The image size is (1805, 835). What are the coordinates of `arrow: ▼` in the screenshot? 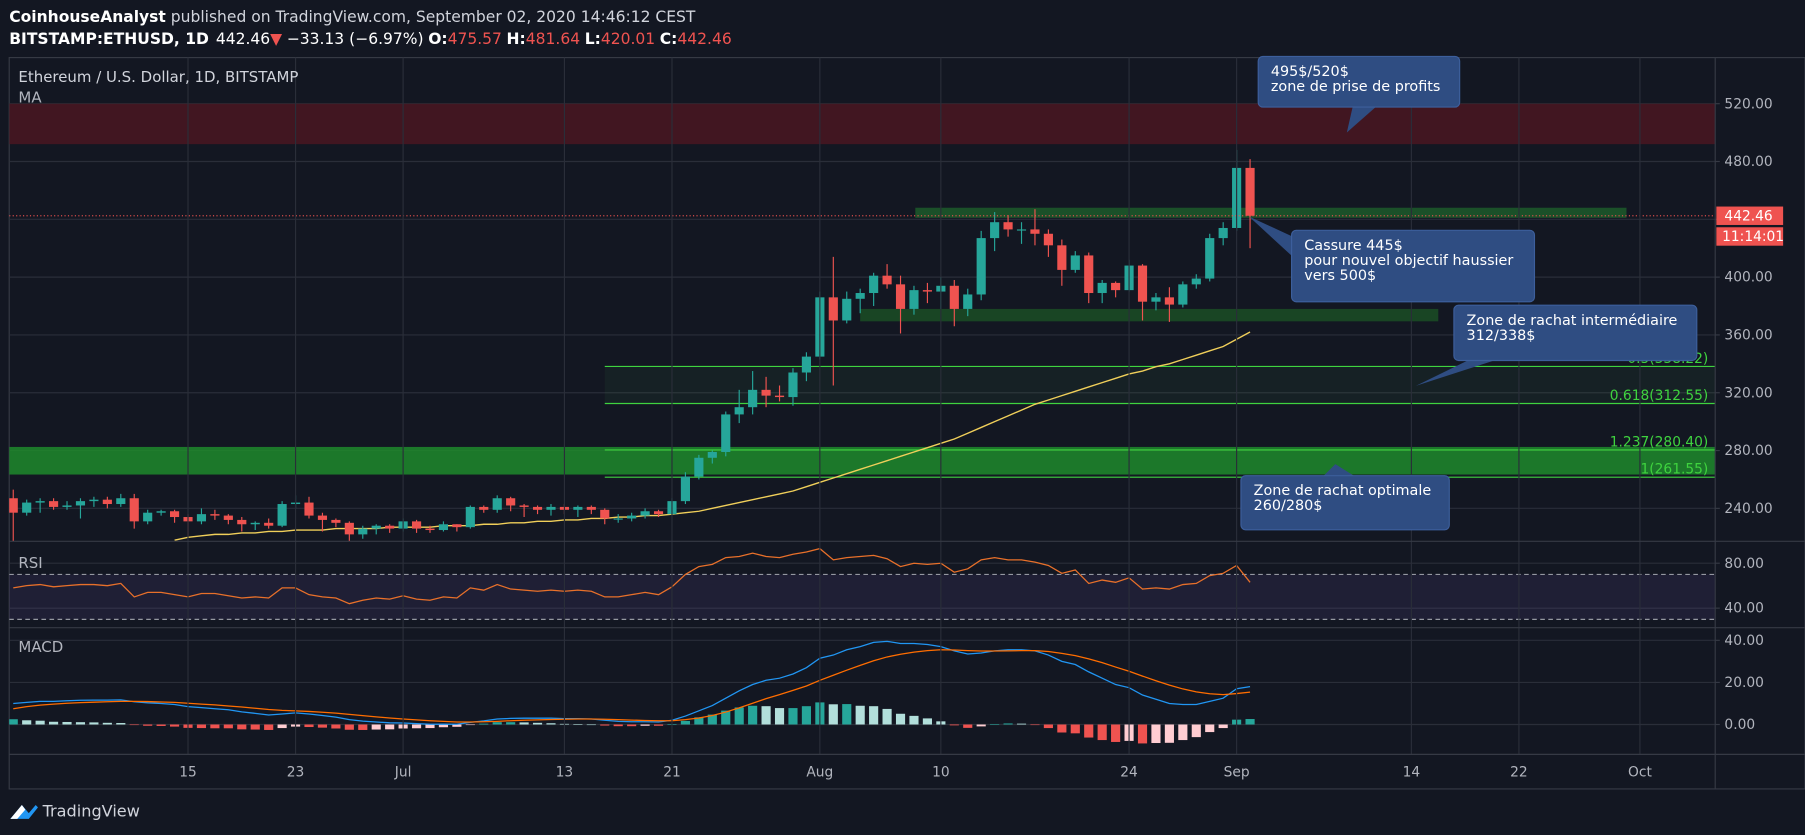 It's located at (276, 39).